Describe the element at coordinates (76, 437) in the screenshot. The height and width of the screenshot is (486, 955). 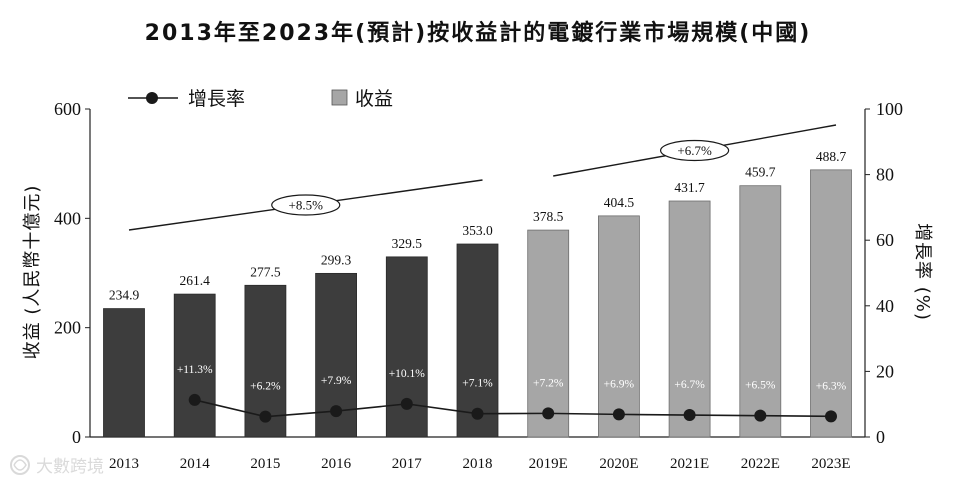
I see `y-left-tick-label: 0` at that location.